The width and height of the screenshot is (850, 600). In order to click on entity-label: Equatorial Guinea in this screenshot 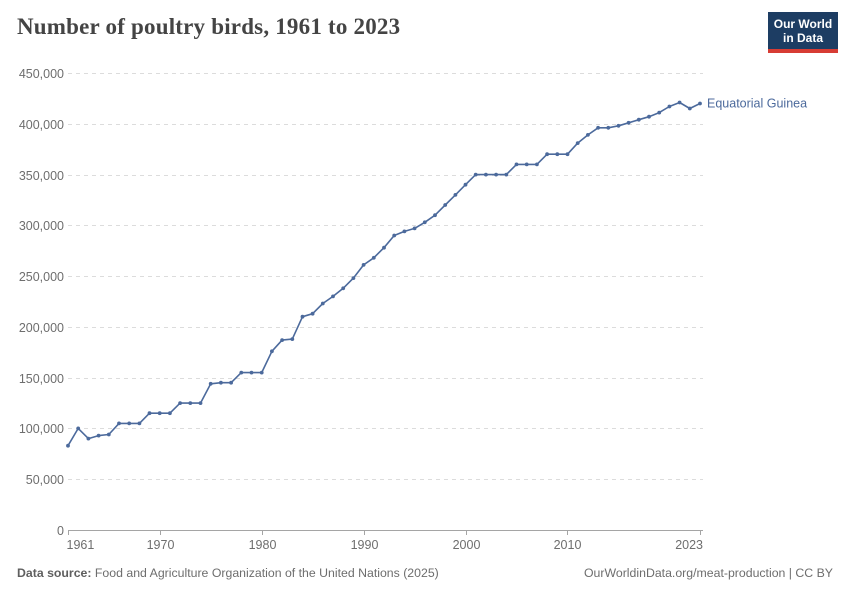, I will do `click(757, 103)`.